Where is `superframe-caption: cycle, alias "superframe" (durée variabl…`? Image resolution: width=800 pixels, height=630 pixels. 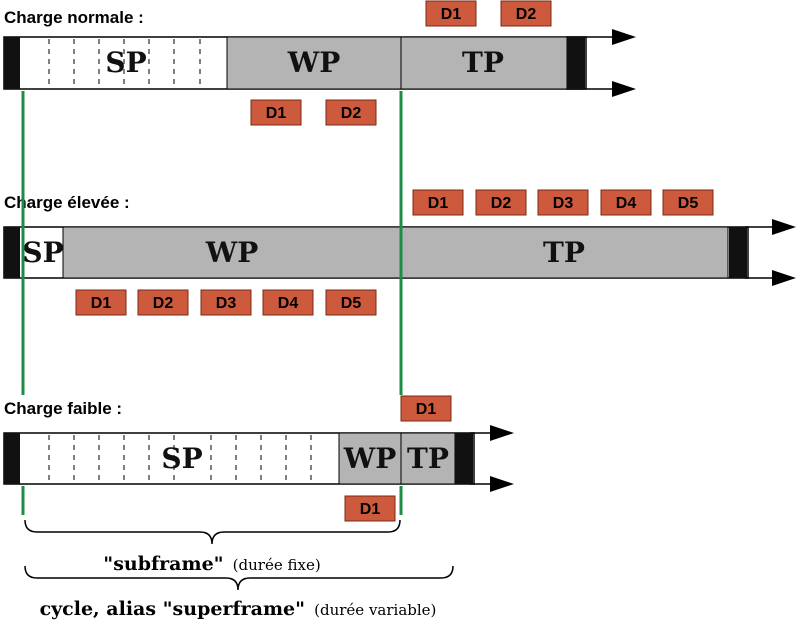 superframe-caption: cycle, alias "superframe" (durée variabl… is located at coordinates (238, 609).